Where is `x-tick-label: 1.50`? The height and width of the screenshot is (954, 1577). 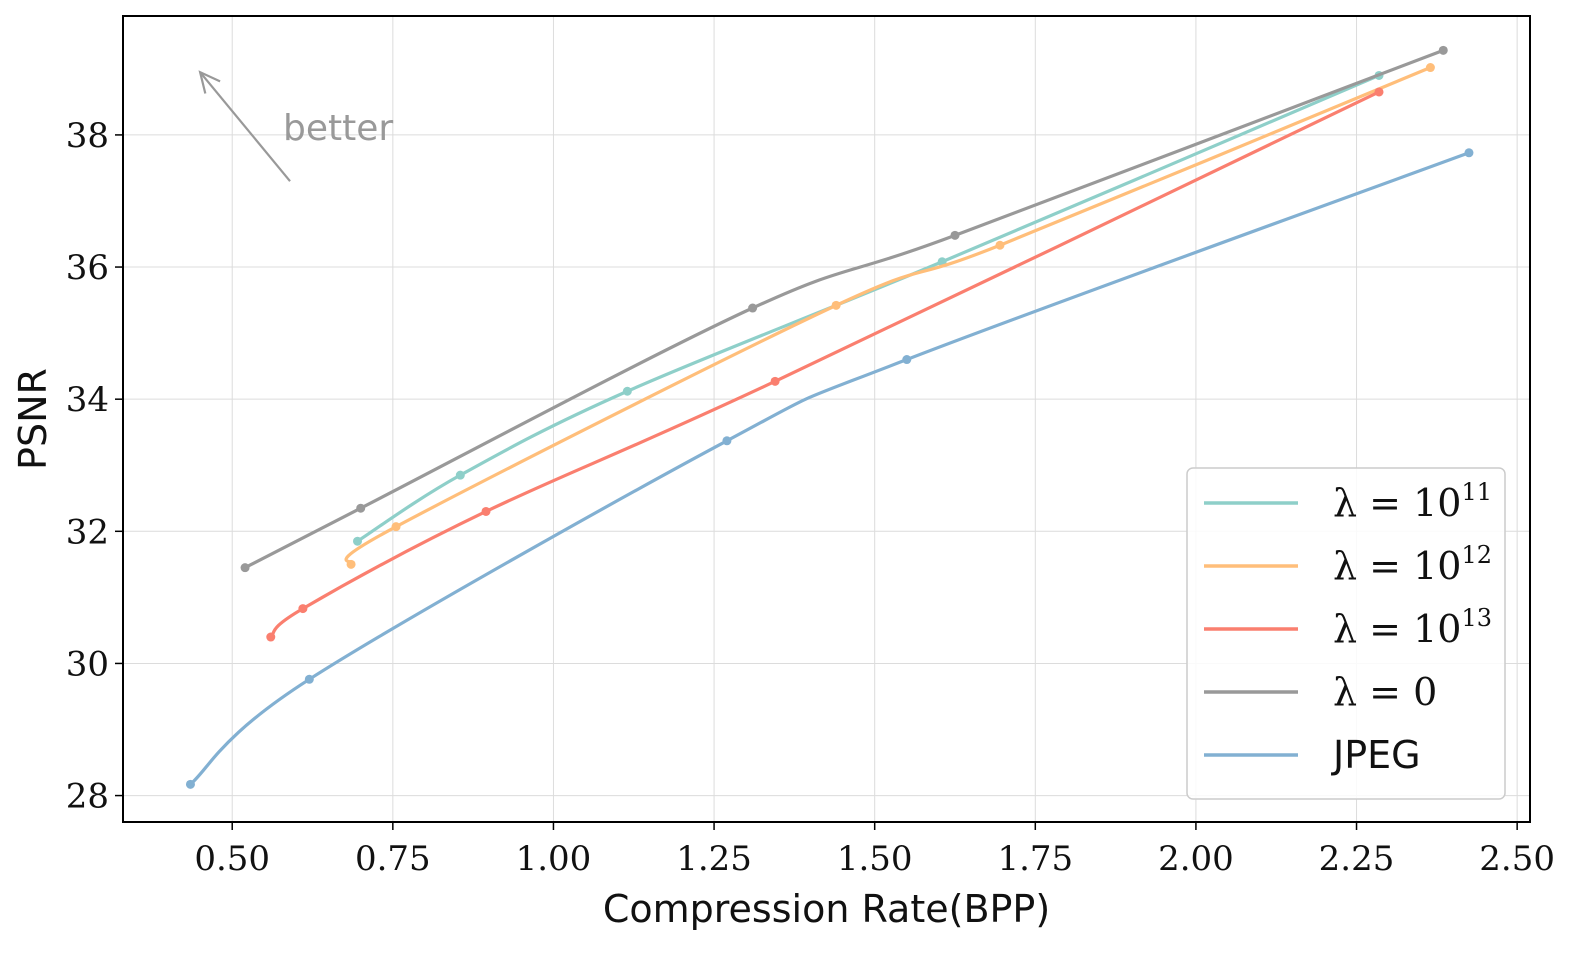 x-tick-label: 1.50 is located at coordinates (875, 859).